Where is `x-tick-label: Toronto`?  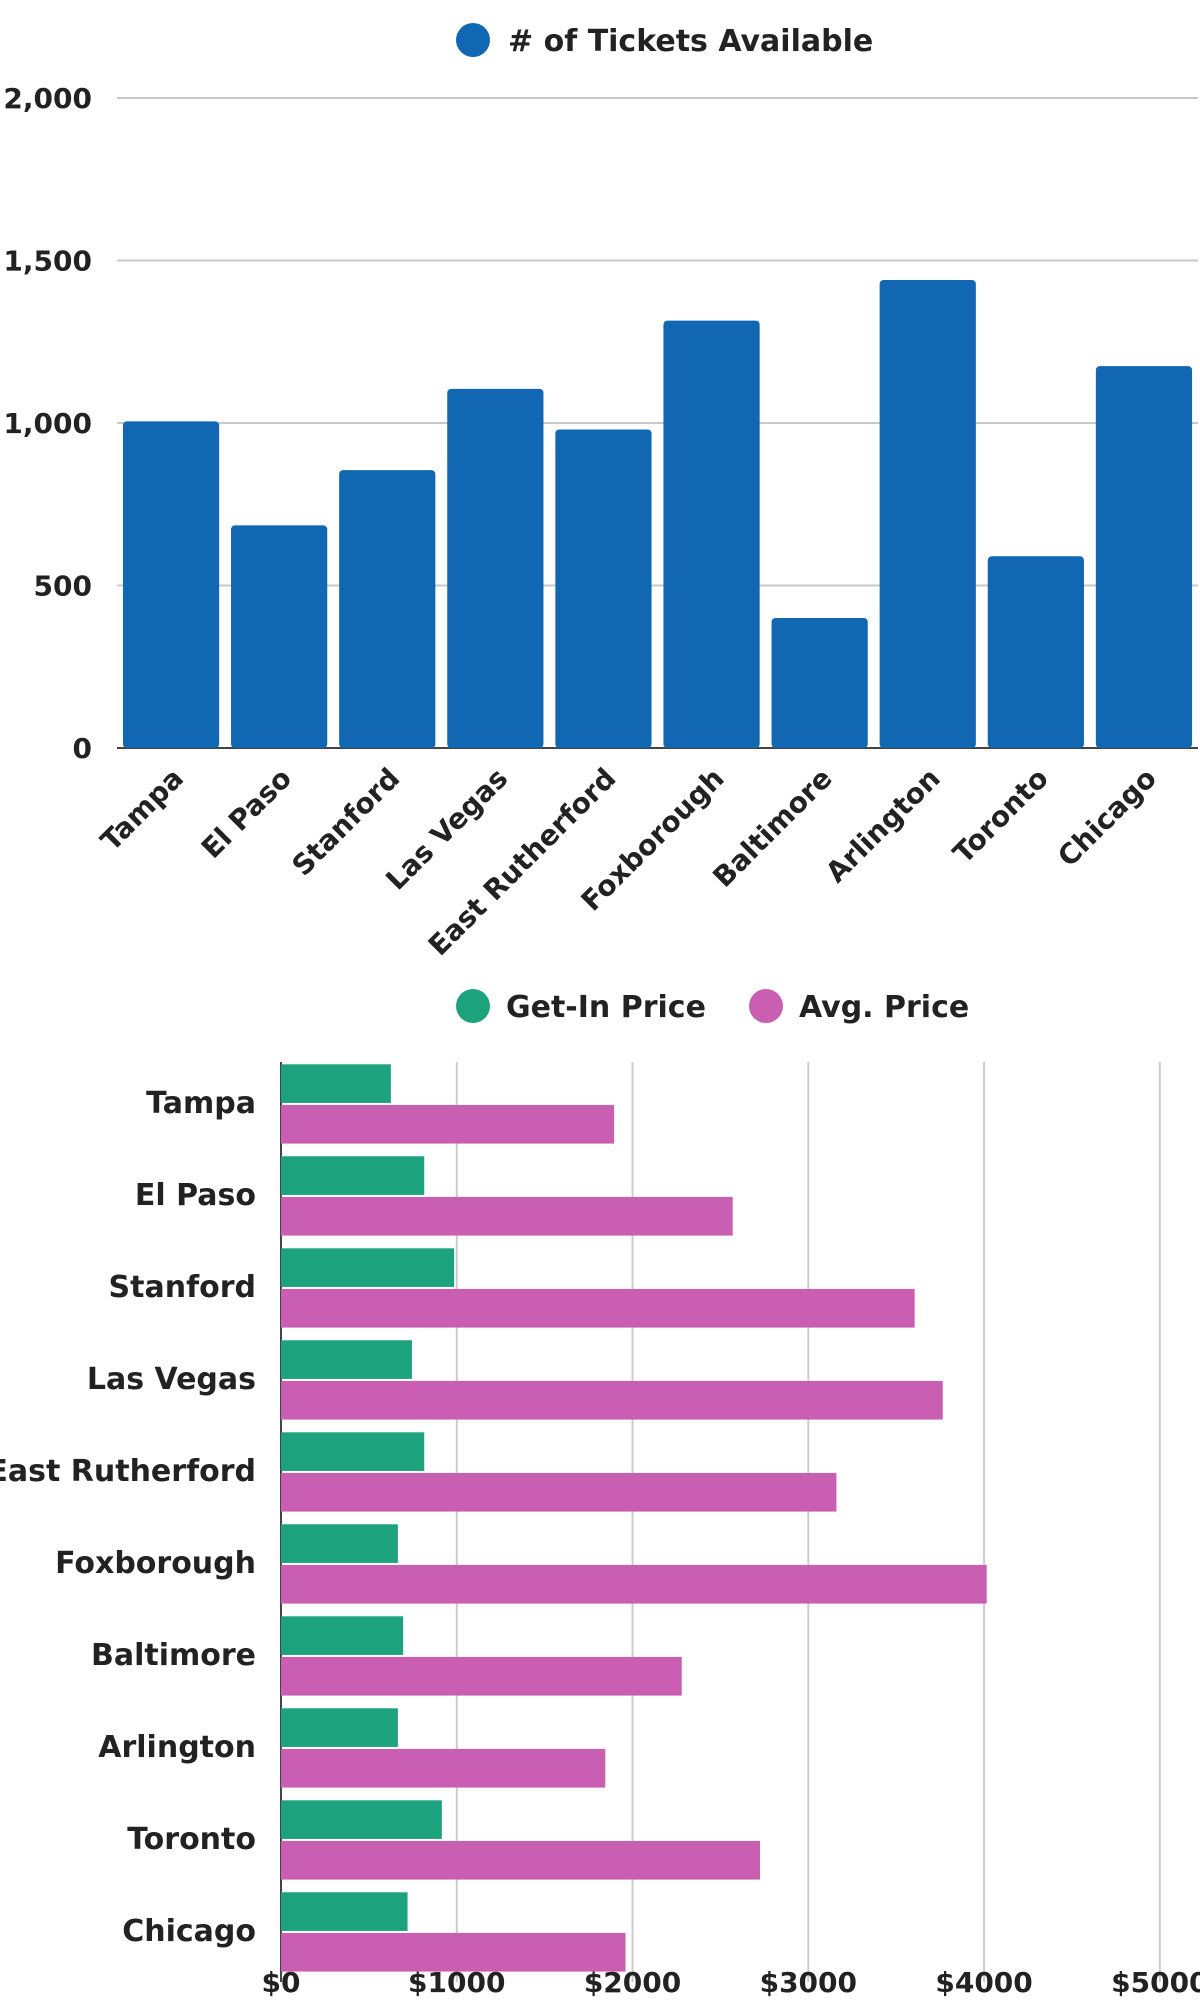
x-tick-label: Toronto is located at coordinates (1000, 816).